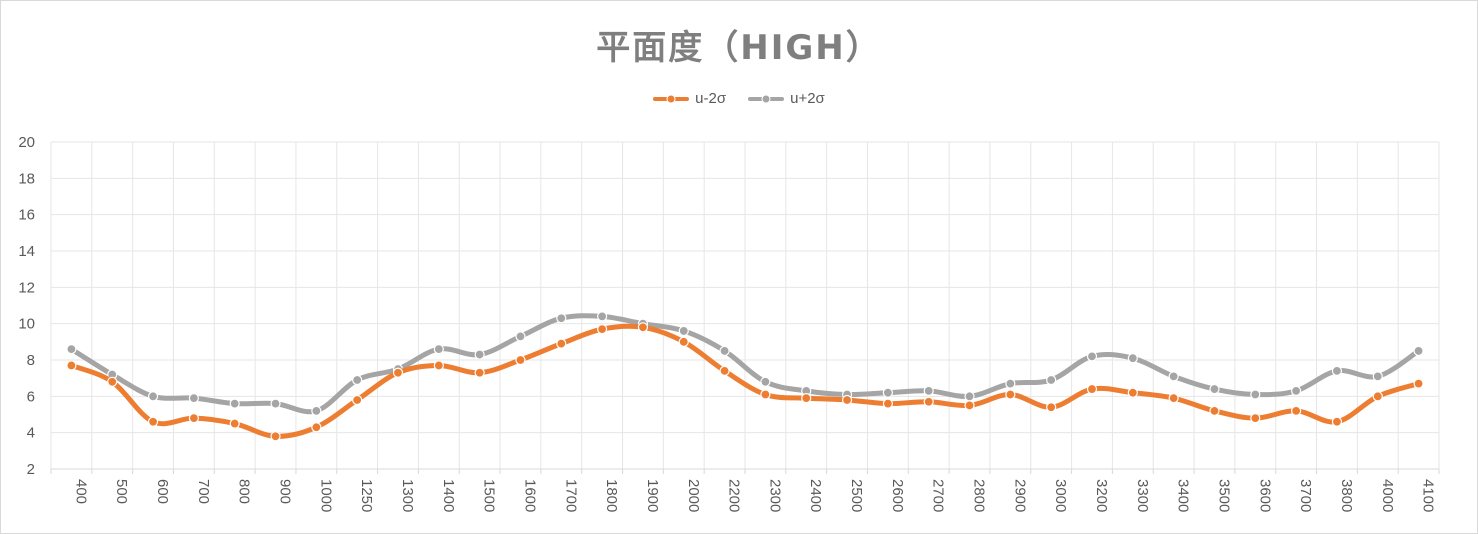  I want to click on legend-item-series-2: u+2σ, so click(786, 98).